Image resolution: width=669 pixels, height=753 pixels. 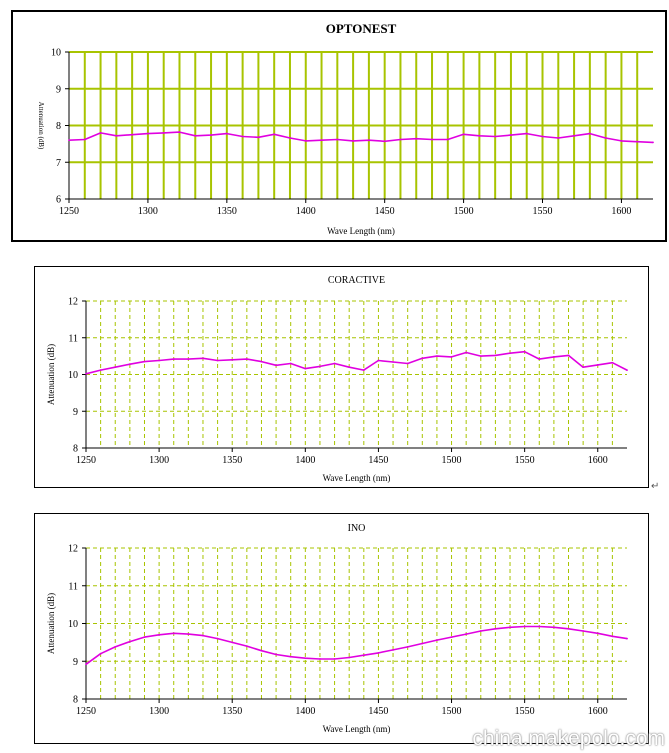 I want to click on coractive-x-axis-label: Wave Length (nm), so click(x=357, y=478).